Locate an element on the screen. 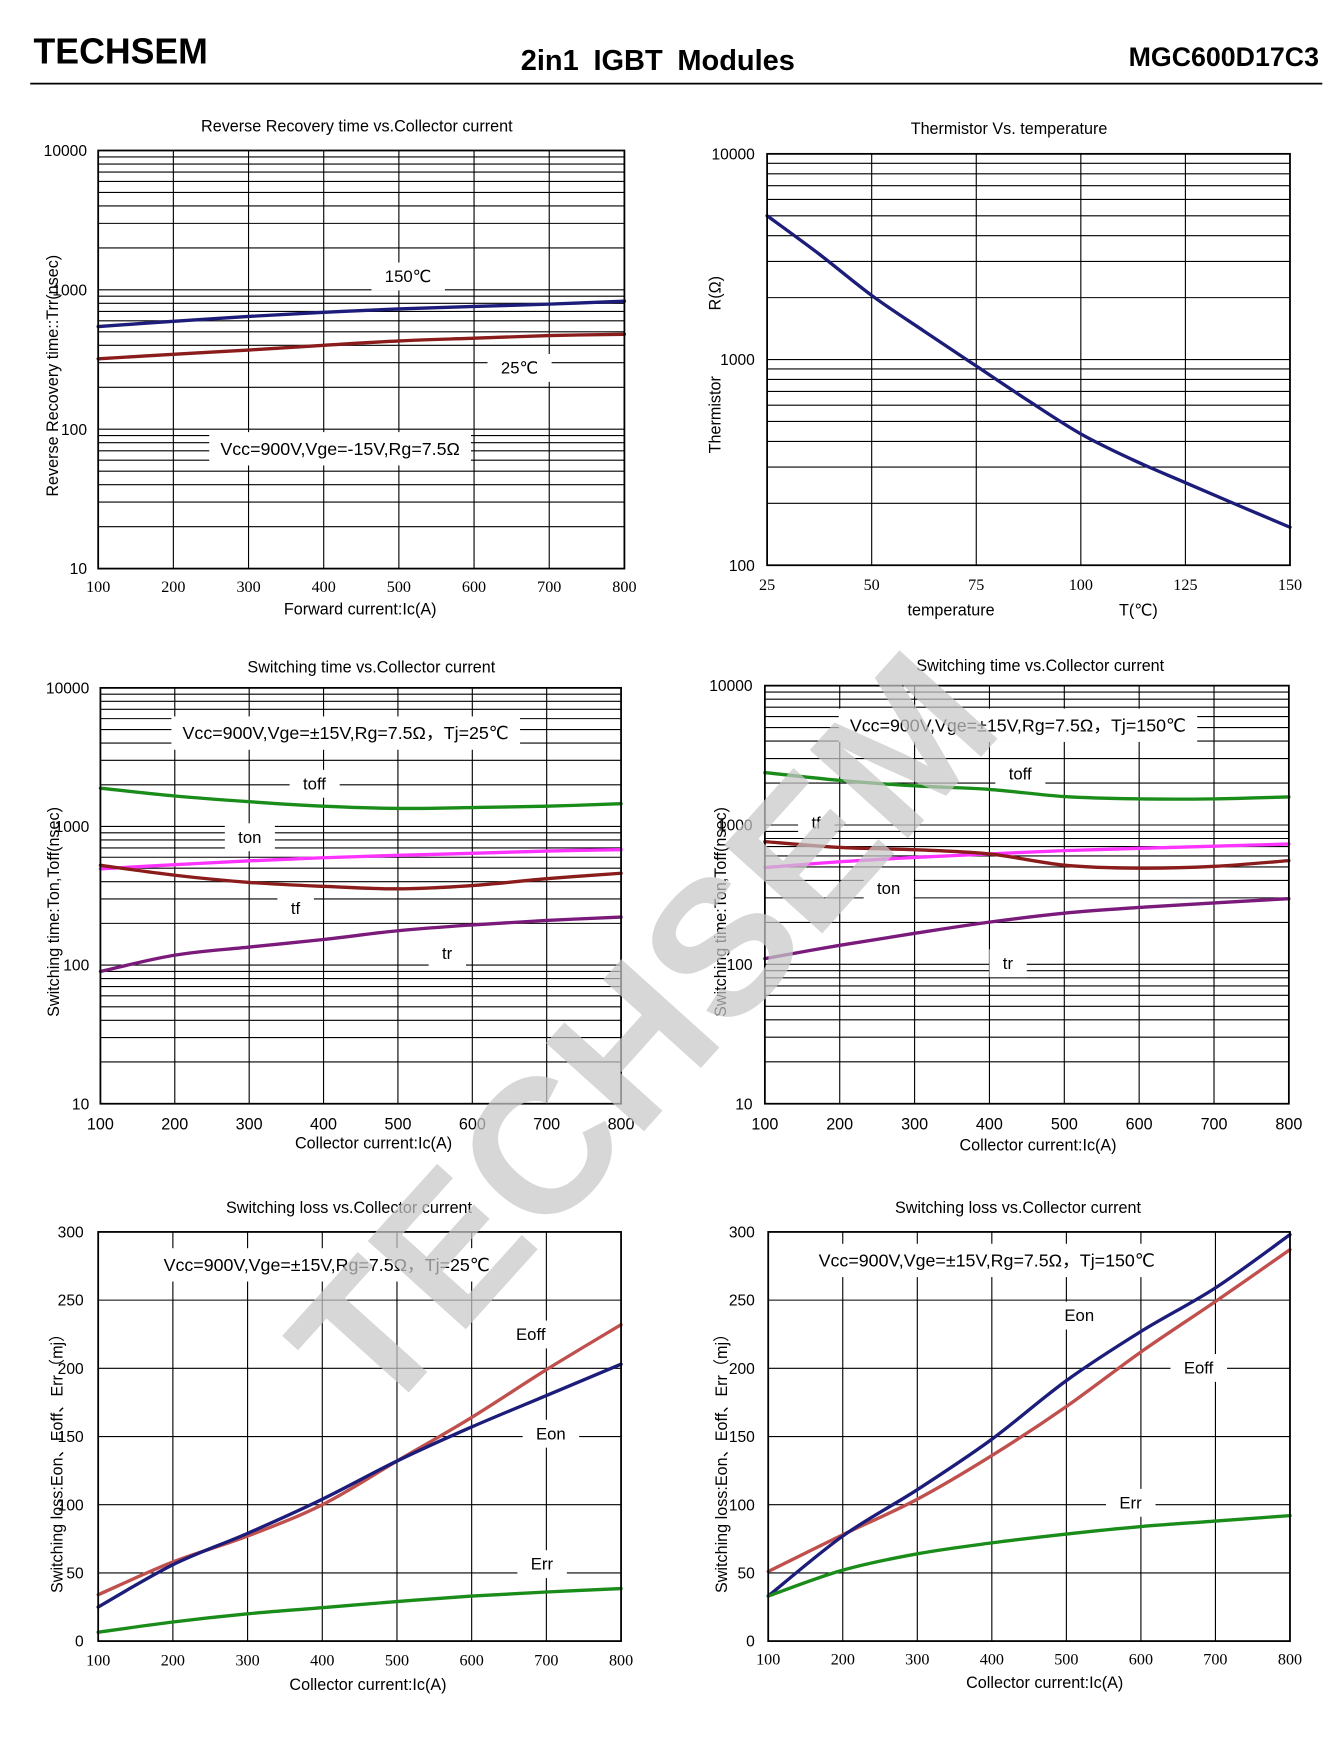  test-conditions: Vcc=900V,Vge=±15V,Rg=7.5Ω，Tj=25℃ is located at coordinates (346, 733).